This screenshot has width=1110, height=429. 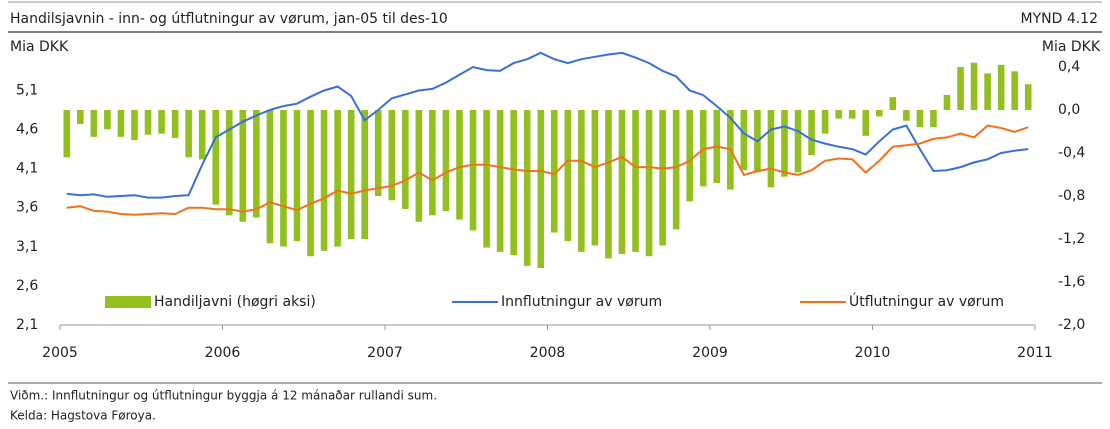 What do you see at coordinates (1071, 325) in the screenshot?
I see `y2-tick-label: -2,0` at bounding box center [1071, 325].